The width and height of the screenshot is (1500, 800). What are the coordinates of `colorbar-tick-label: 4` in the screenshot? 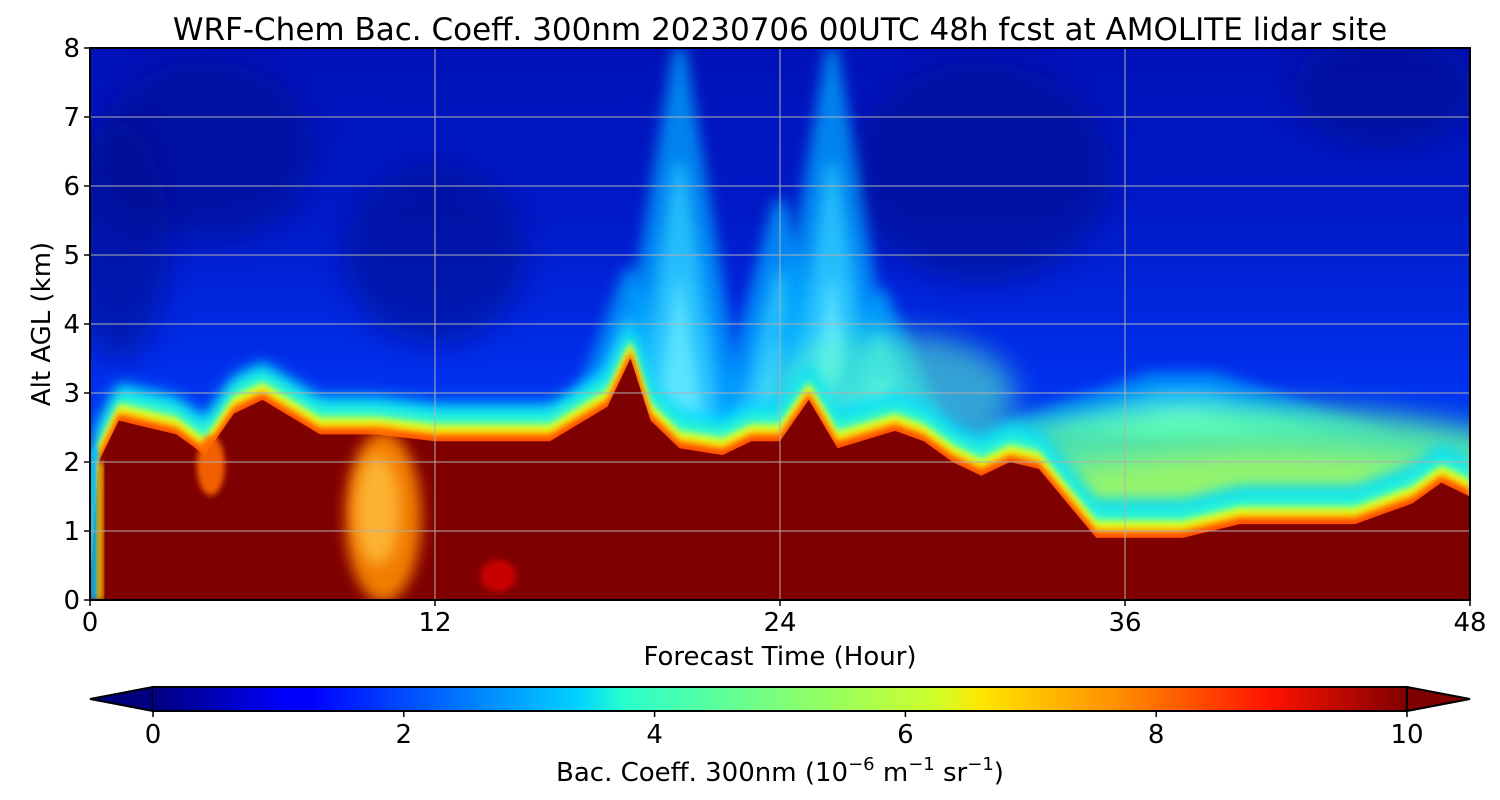 It's located at (654, 735).